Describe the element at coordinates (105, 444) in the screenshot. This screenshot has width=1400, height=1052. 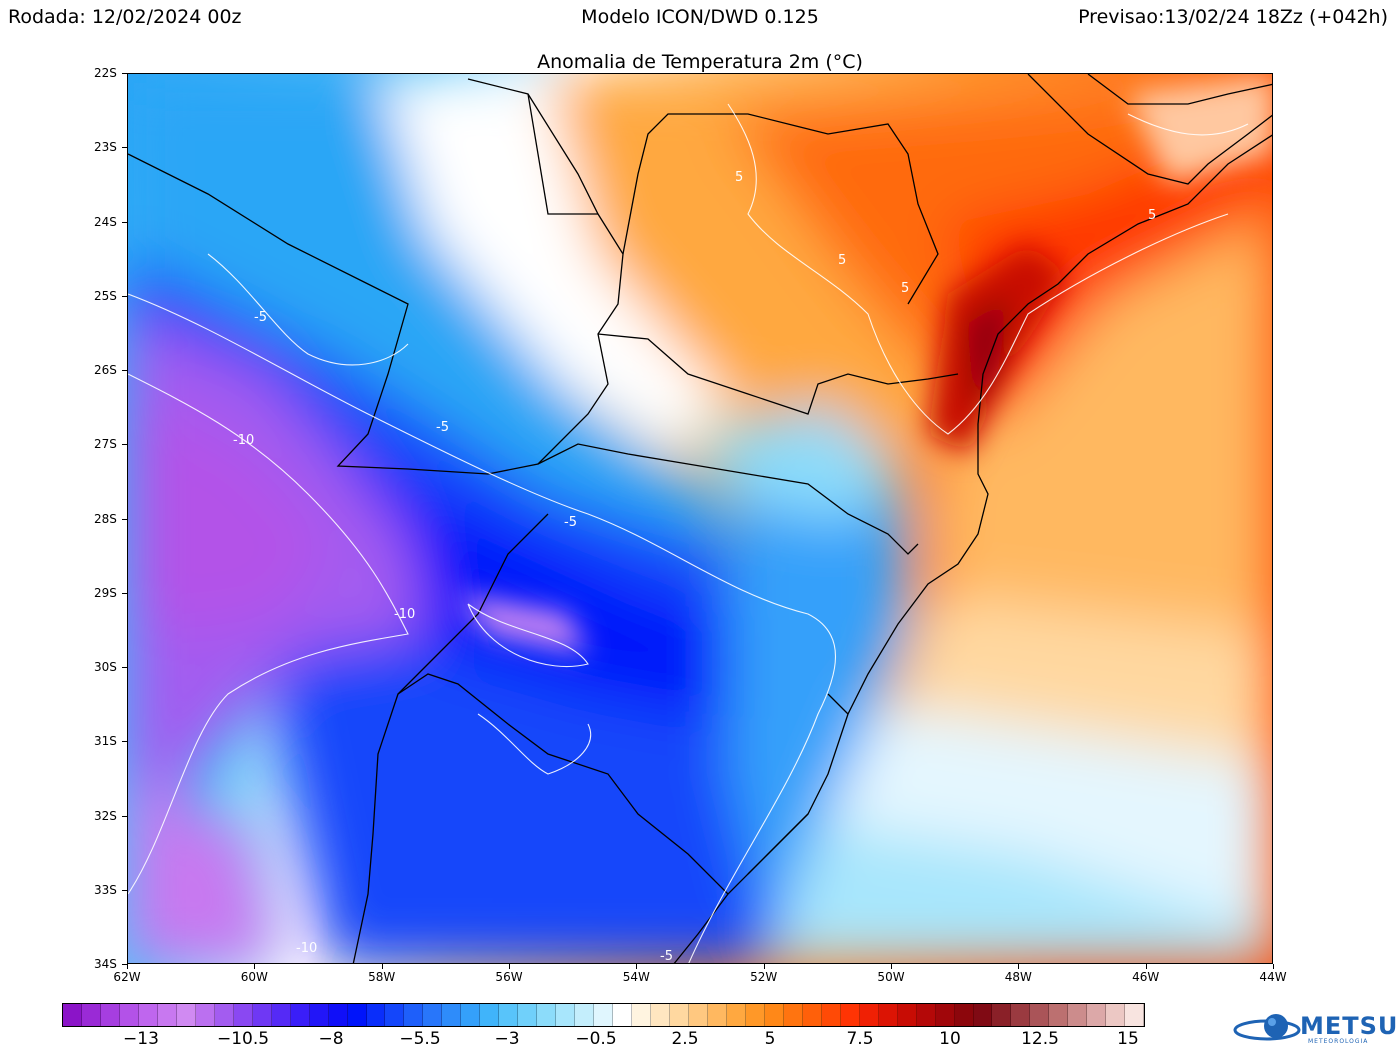
I see `lat-tick-label: 27S` at that location.